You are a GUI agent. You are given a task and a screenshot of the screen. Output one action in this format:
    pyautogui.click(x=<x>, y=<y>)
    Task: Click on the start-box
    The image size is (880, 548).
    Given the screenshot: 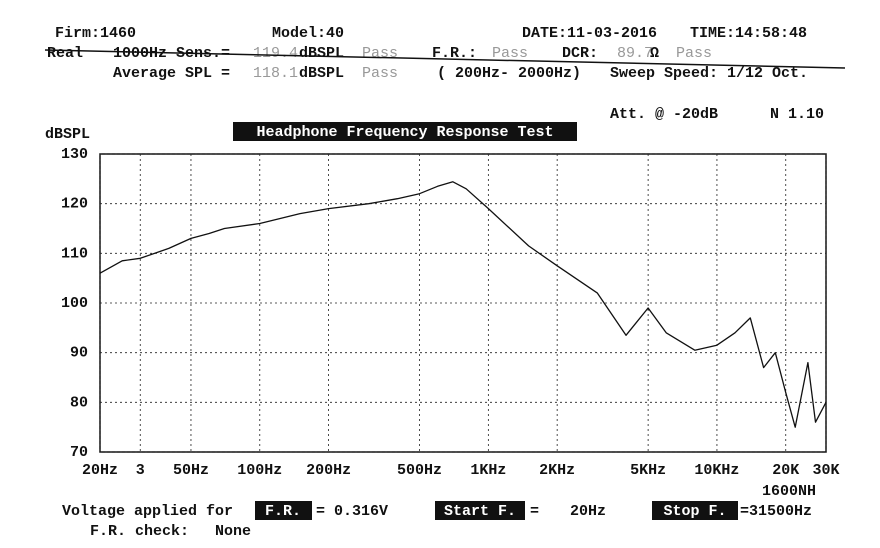 What is the action you would take?
    pyautogui.click(x=480, y=510)
    